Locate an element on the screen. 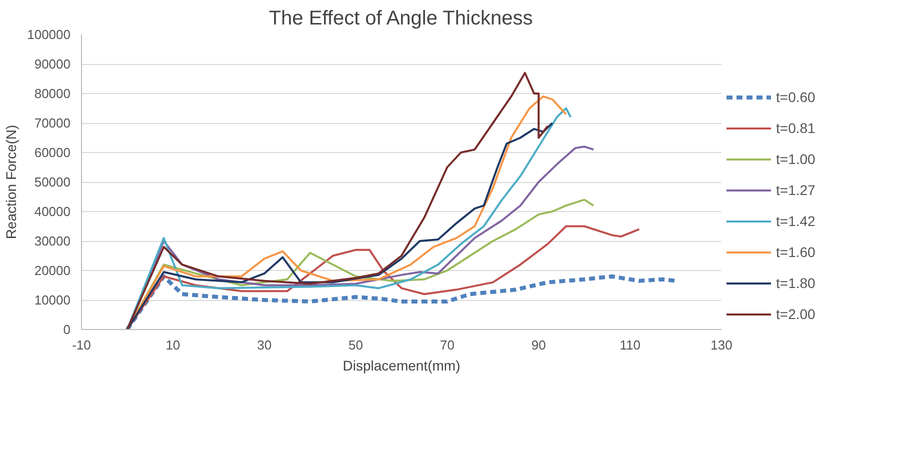 This screenshot has height=476, width=923. x-tick-label: 130 is located at coordinates (721, 345).